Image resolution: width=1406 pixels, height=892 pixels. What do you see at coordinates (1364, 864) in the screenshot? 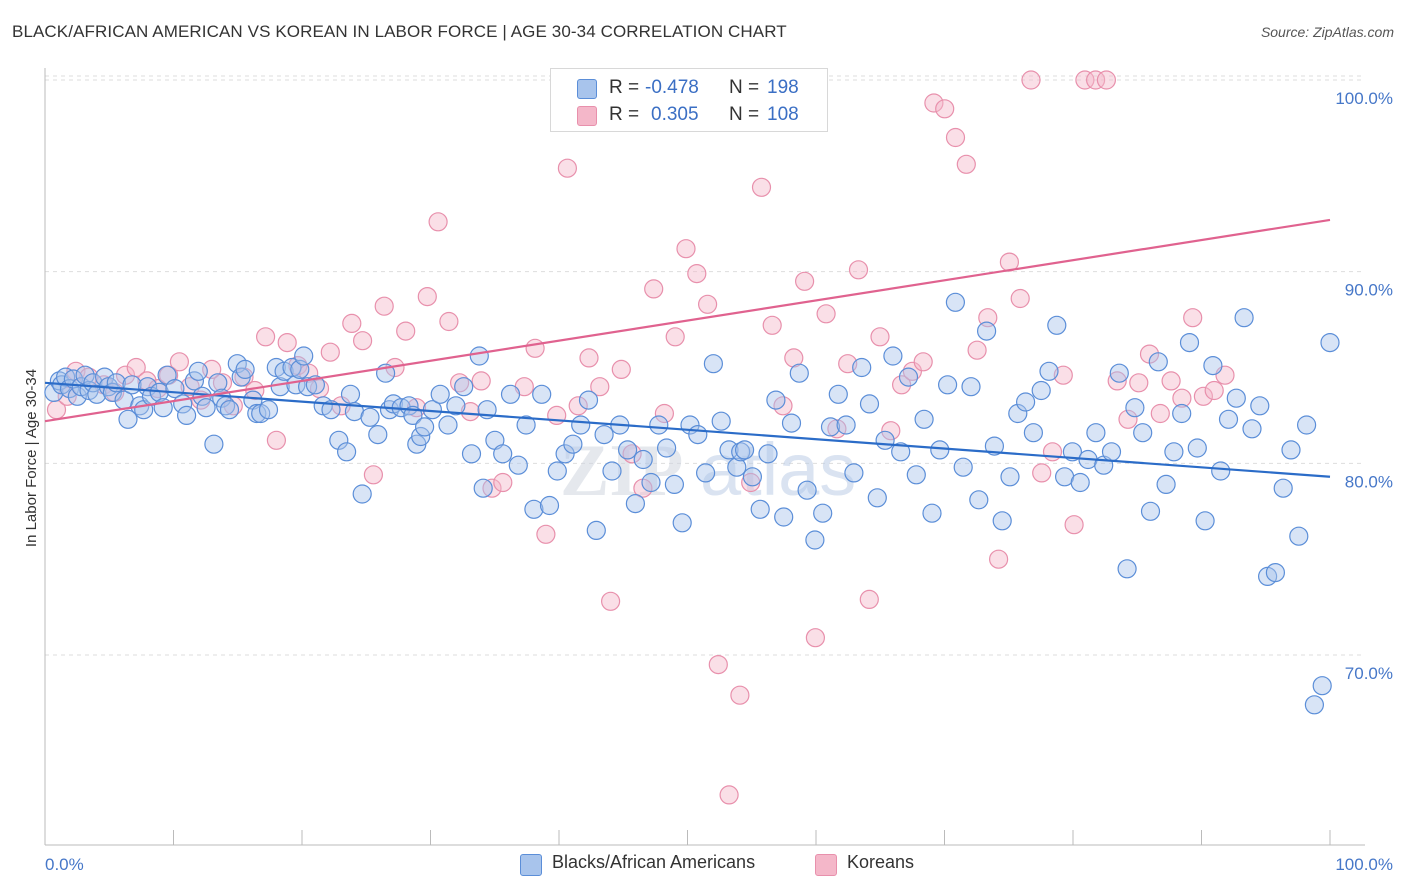
I see `x-tick-label: 100.0%` at bounding box center [1364, 864].